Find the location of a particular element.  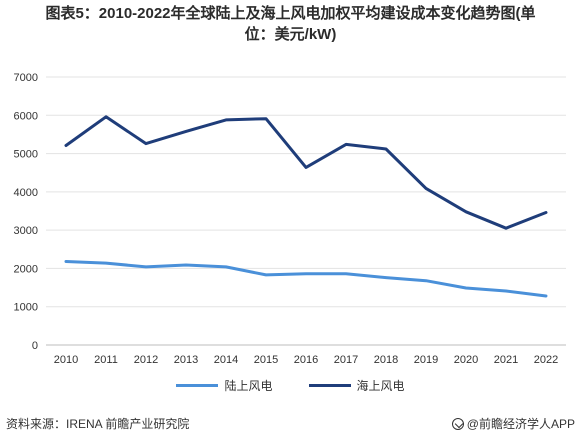

y-tick-label: 0 is located at coordinates (35, 346).